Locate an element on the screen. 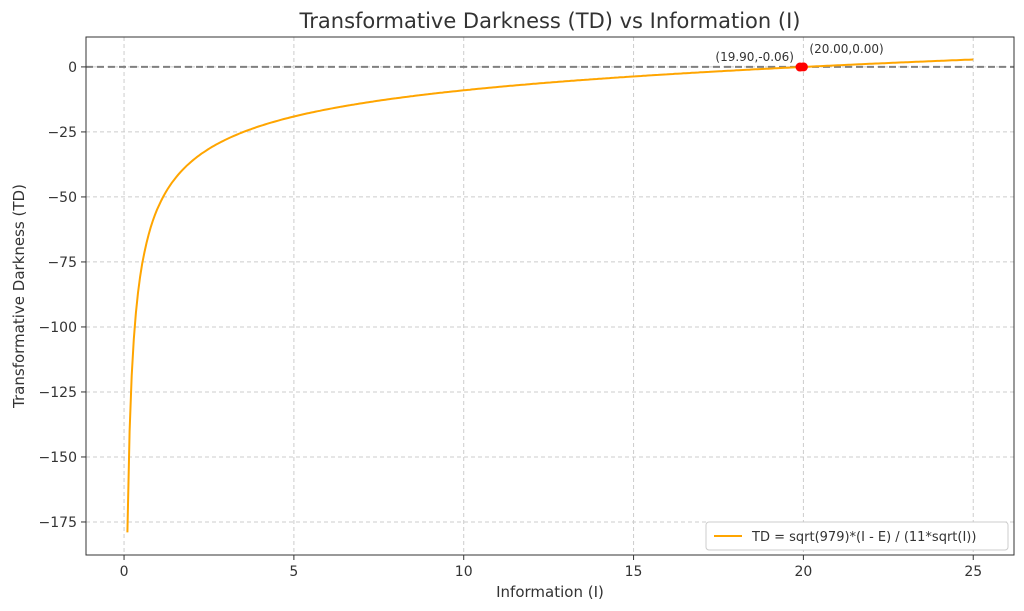 Image resolution: width=1024 pixels, height=611 pixels. x-tick-label: 5 is located at coordinates (293, 572).